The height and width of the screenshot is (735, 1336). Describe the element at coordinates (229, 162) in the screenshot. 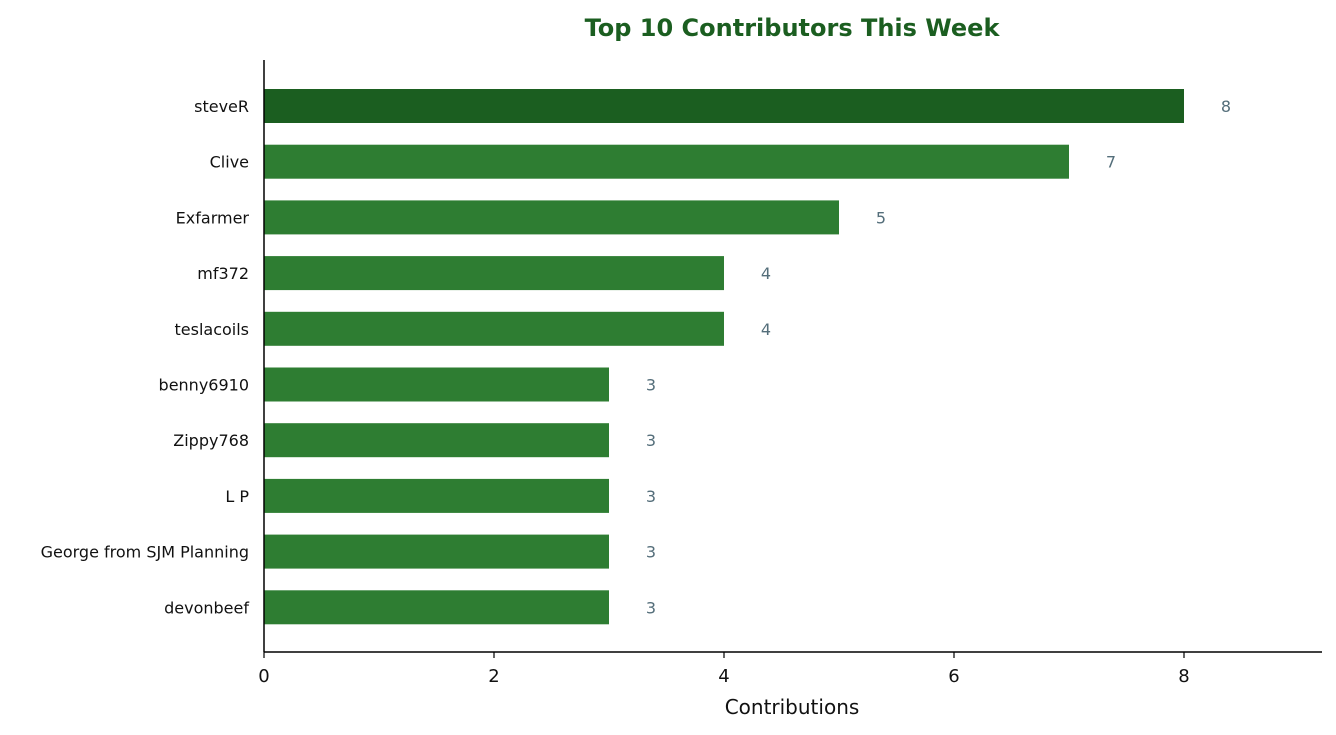

I see `category-label: Clive` at that location.